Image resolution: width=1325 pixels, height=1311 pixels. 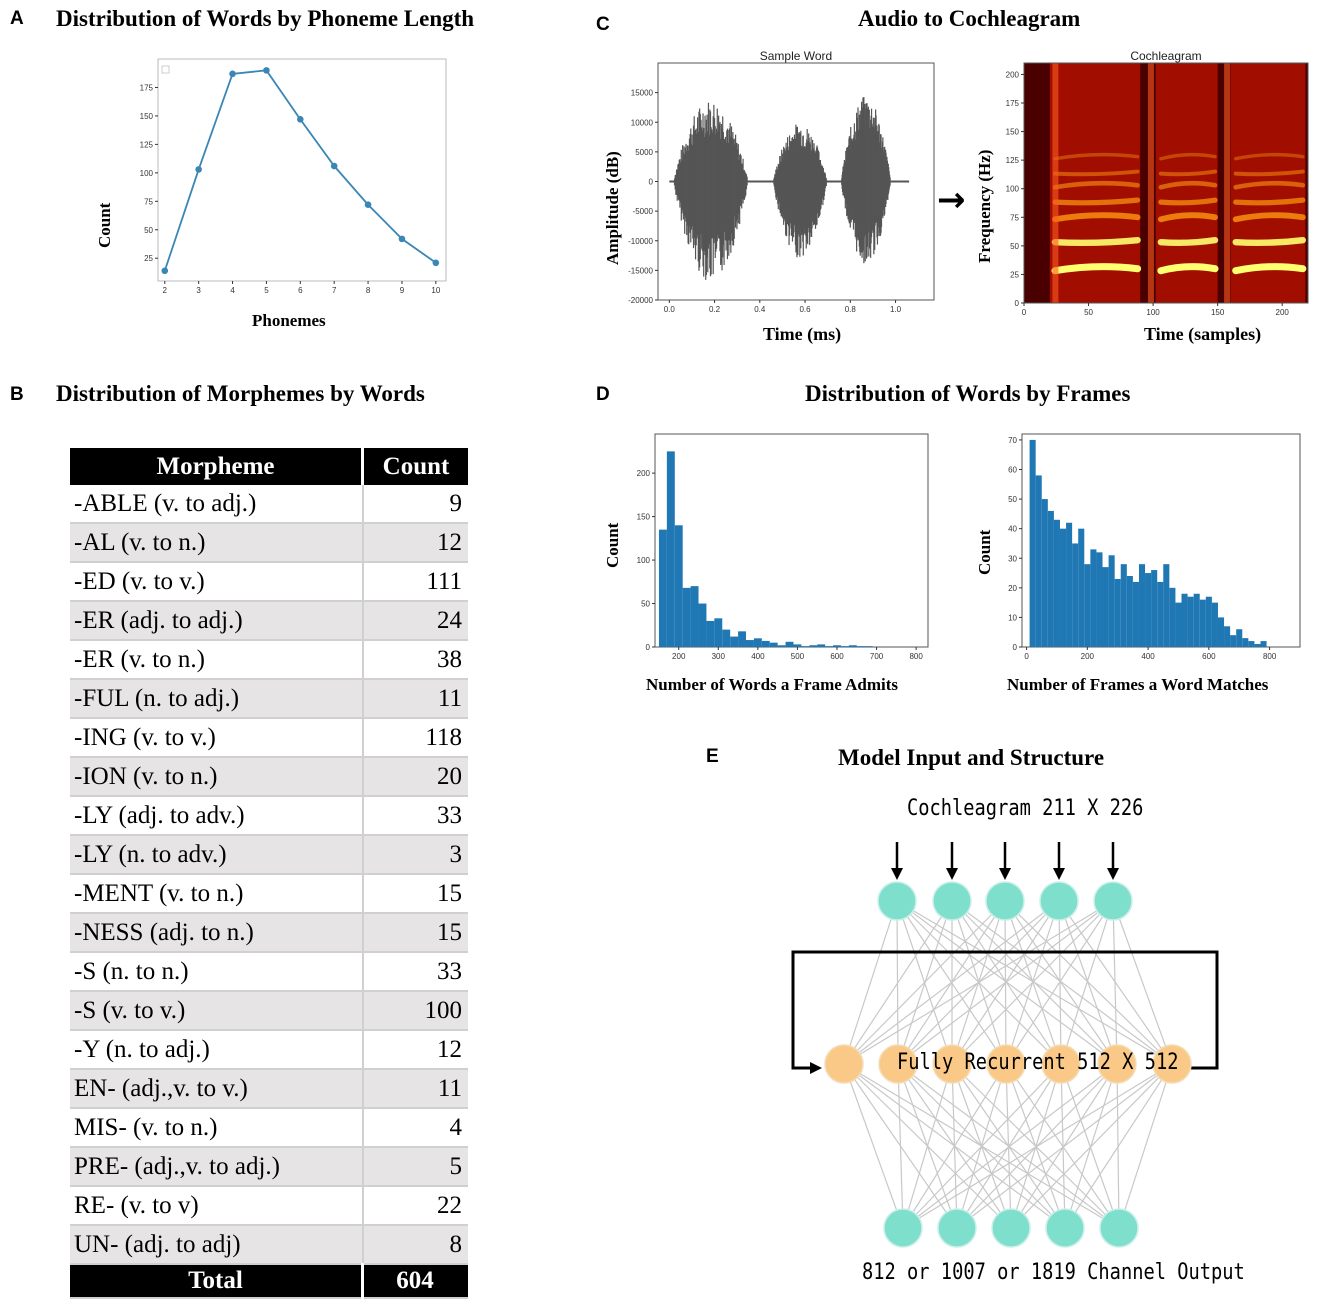 What do you see at coordinates (603, 24) in the screenshot?
I see `panel-letter-c: C` at bounding box center [603, 24].